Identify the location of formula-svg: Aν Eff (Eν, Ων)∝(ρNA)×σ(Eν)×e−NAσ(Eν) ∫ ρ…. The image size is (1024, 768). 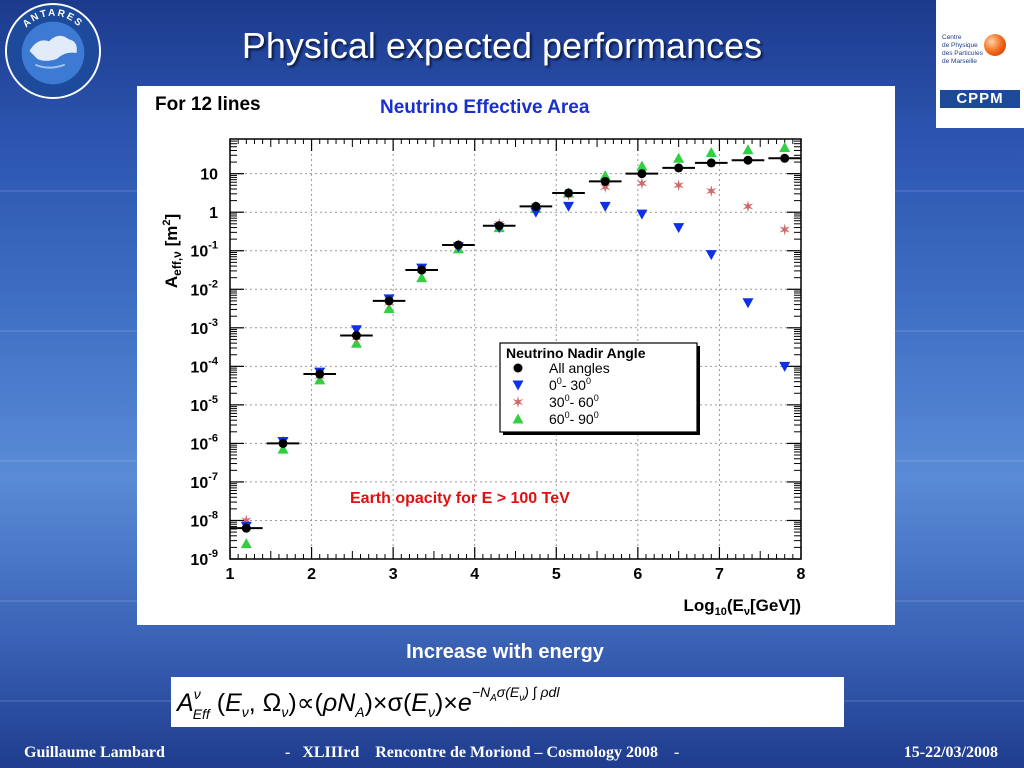
(367, 703).